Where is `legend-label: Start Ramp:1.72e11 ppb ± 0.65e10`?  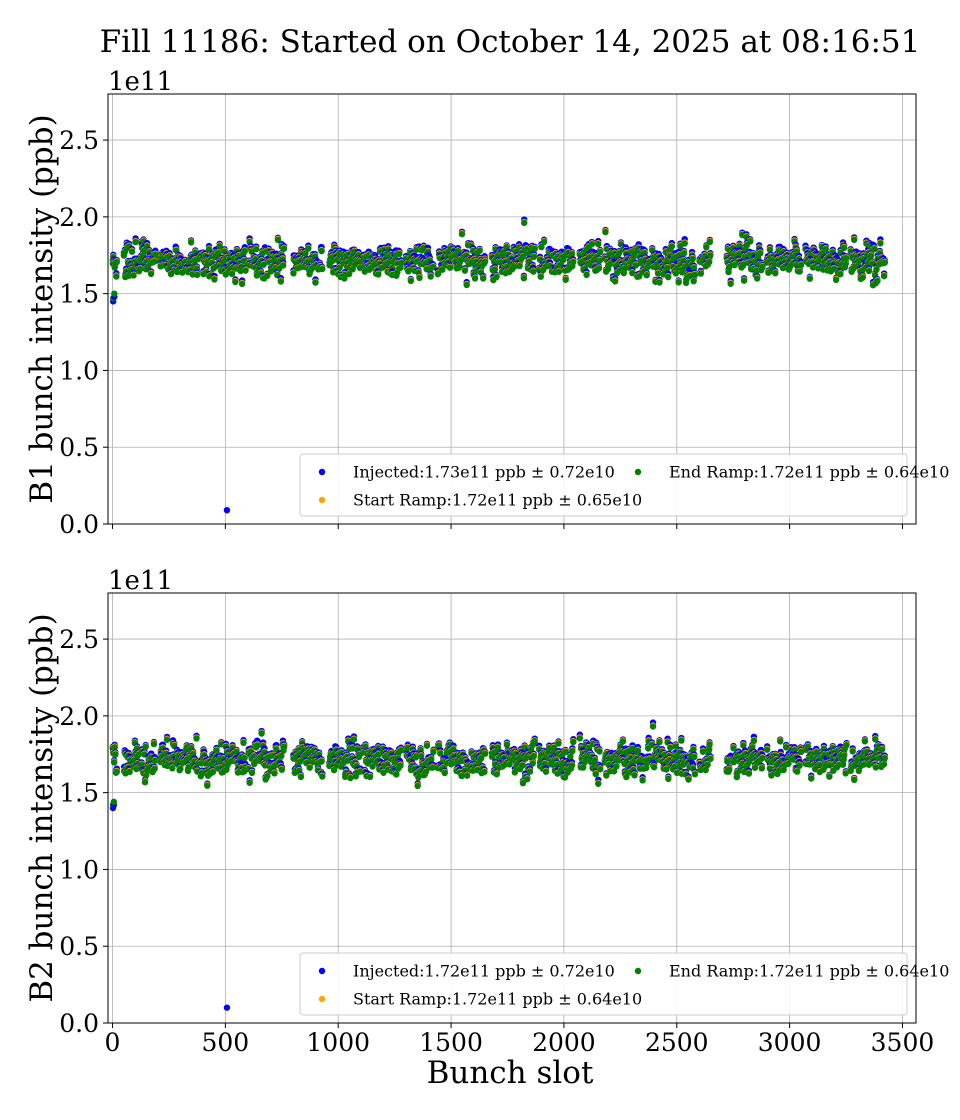
legend-label: Start Ramp:1.72e11 ppb ± 0.65e10 is located at coordinates (497, 500).